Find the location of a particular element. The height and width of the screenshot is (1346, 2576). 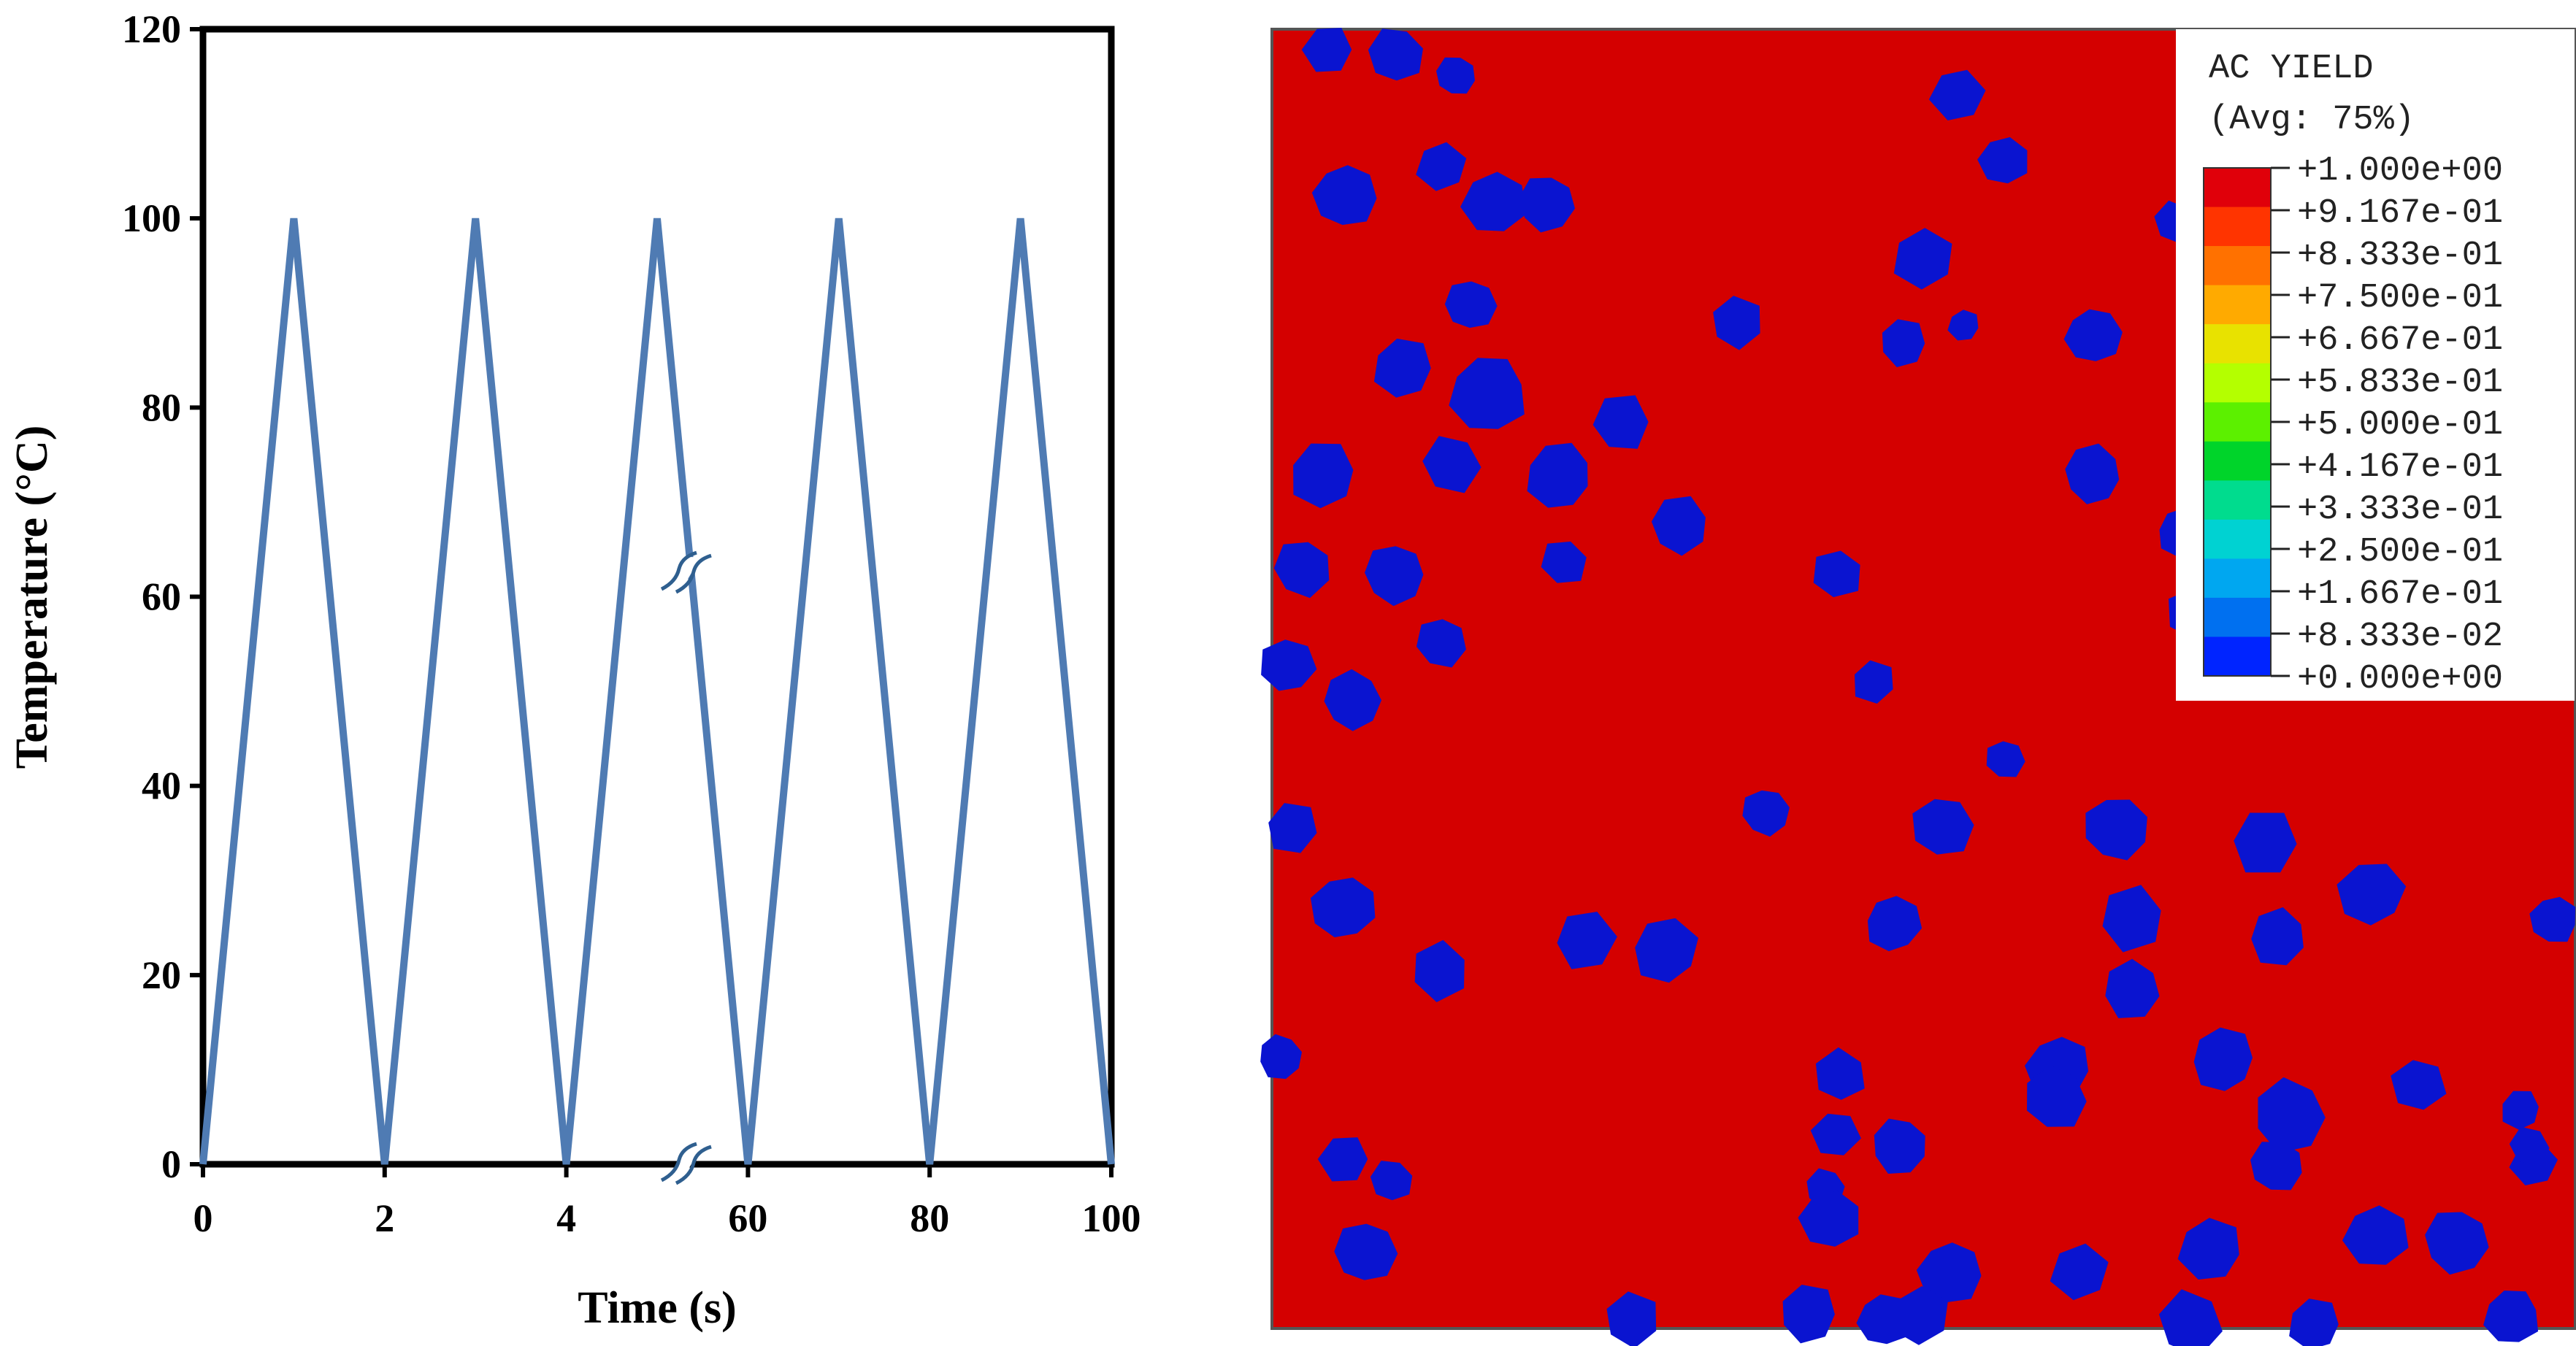

y-tick-label: 120 is located at coordinates (151, 29).